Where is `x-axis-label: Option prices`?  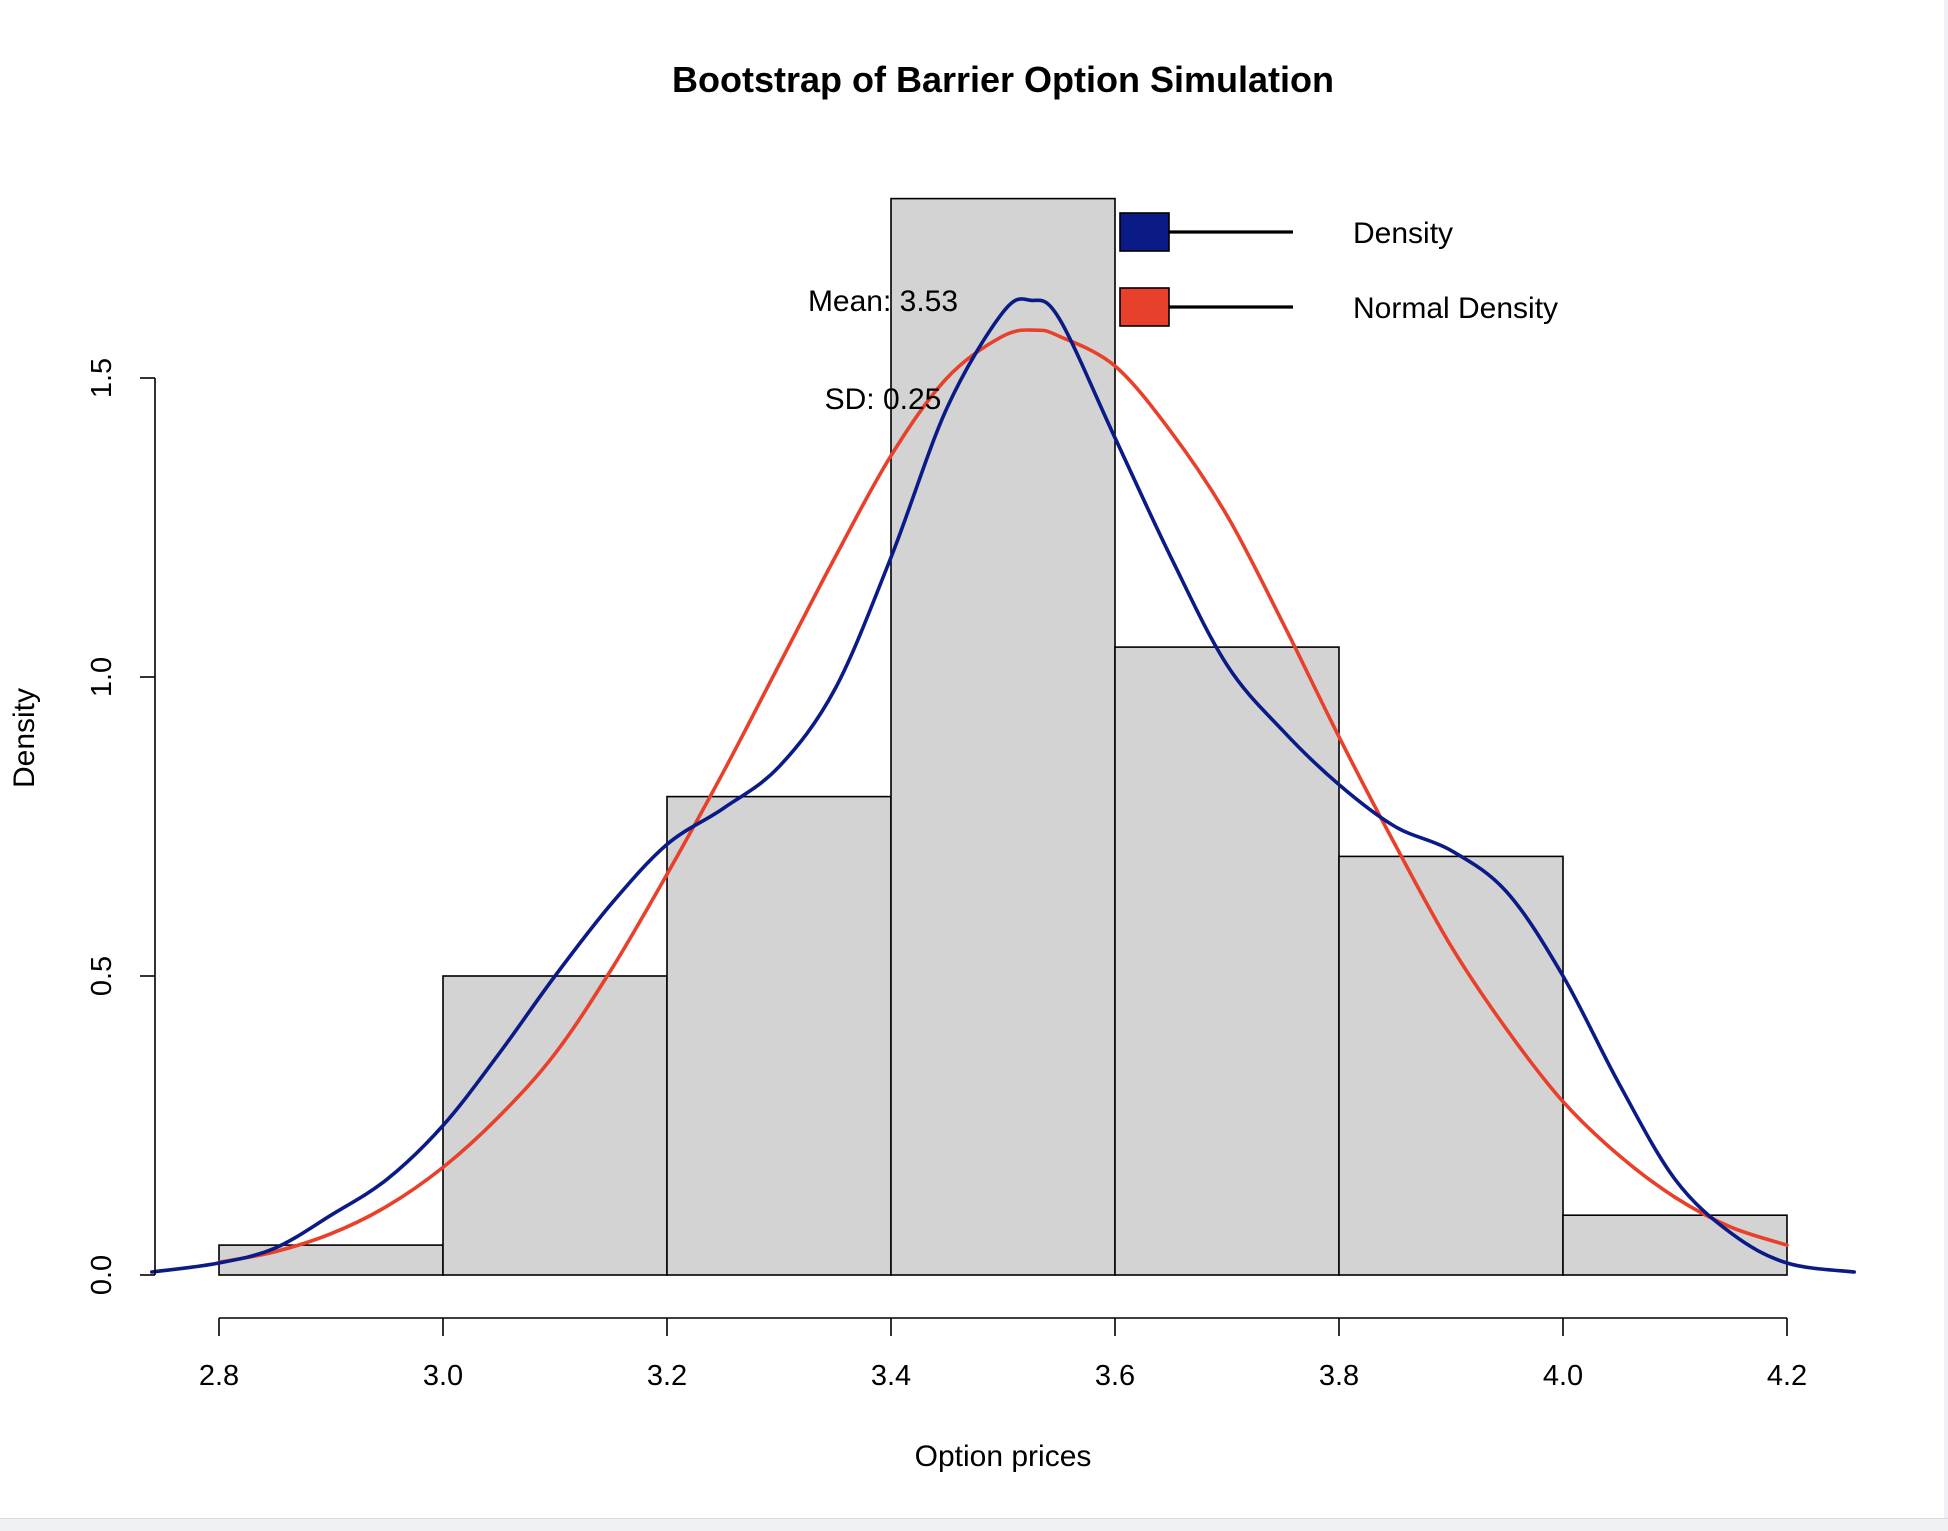 x-axis-label: Option prices is located at coordinates (1003, 1456).